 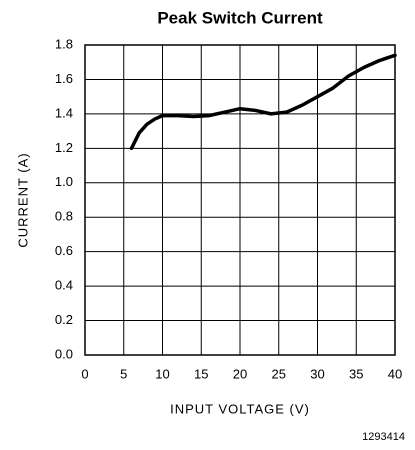 What do you see at coordinates (84, 373) in the screenshot?
I see `x-tick-label: 0` at bounding box center [84, 373].